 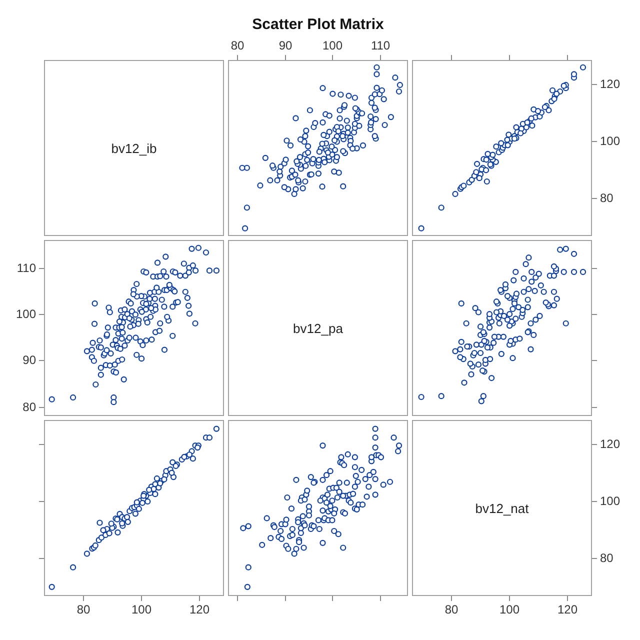 I want to click on y-tick-label: 110, so click(x=26, y=267).